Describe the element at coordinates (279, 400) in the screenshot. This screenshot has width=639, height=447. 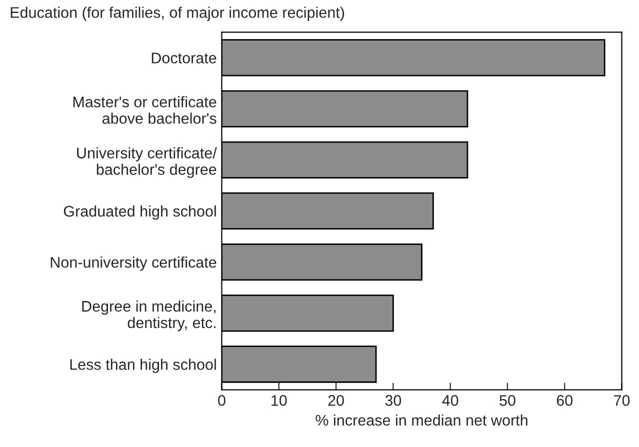
I see `x-tick-label: 10` at that location.